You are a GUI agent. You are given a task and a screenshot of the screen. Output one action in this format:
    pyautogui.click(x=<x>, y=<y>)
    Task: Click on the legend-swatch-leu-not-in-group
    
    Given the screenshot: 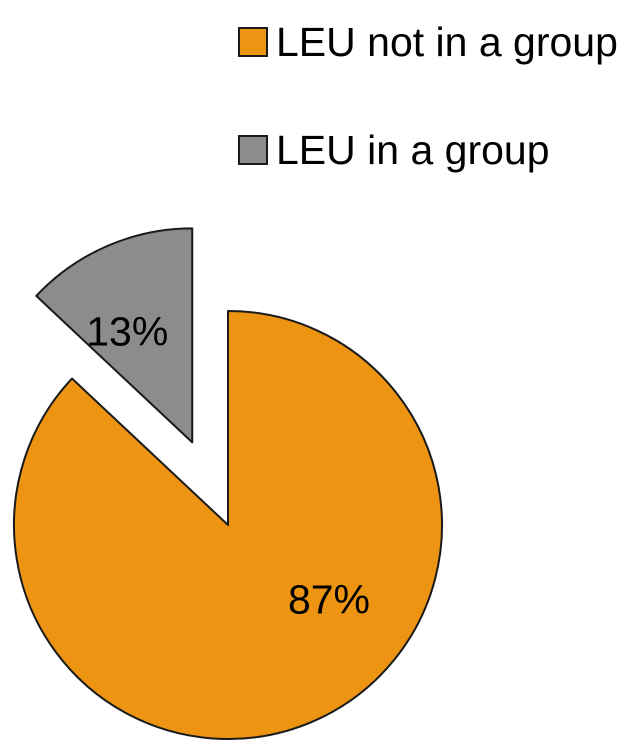 What is the action you would take?
    pyautogui.click(x=253, y=42)
    